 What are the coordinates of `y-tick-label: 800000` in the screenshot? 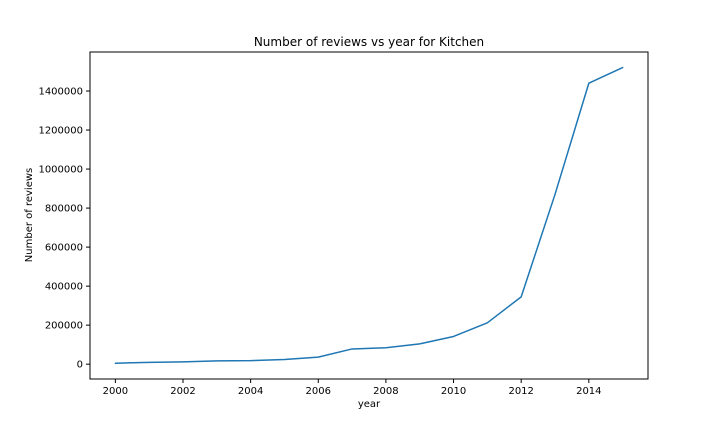 It's located at (64, 209).